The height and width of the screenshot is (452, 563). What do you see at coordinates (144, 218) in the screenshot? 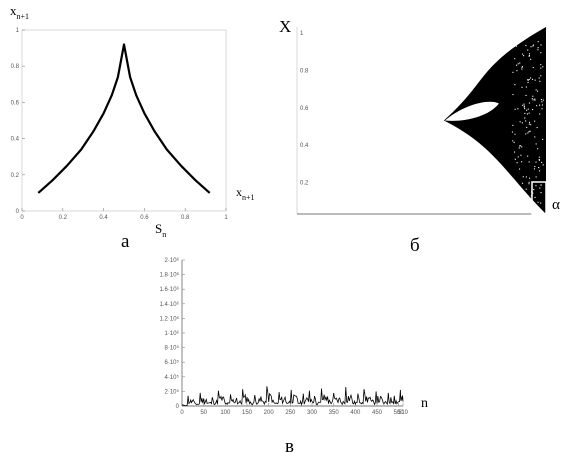
I see `panel-a-x-tick-label: 0.6` at bounding box center [144, 218].